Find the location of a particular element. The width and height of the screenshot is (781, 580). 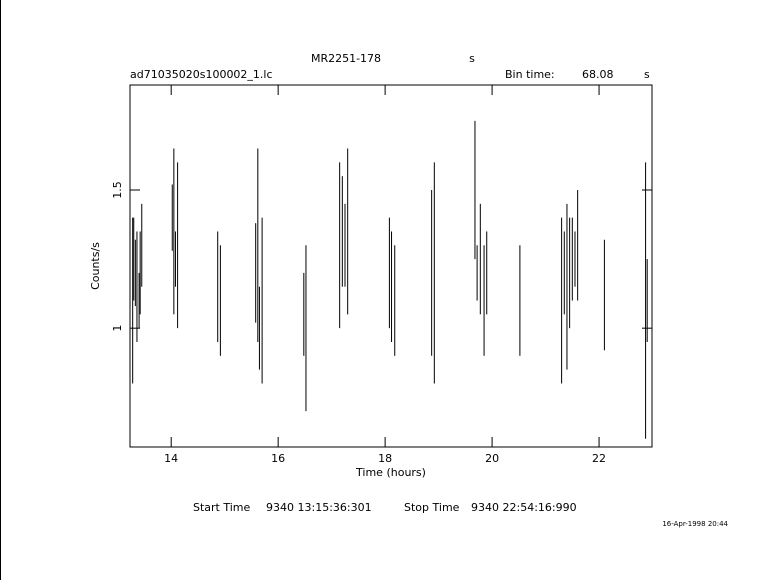

x-tick-label: 22 is located at coordinates (599, 458).